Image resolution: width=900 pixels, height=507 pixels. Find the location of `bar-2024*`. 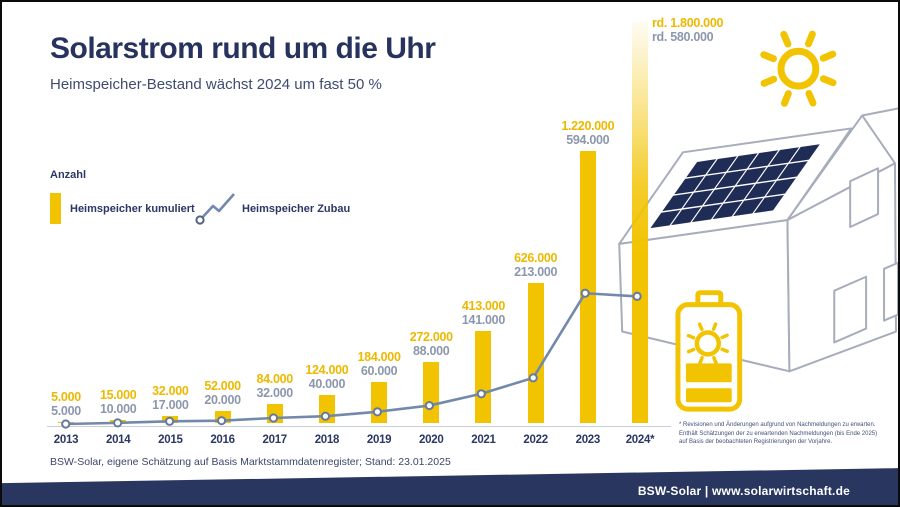

bar-2024* is located at coordinates (639, 222).